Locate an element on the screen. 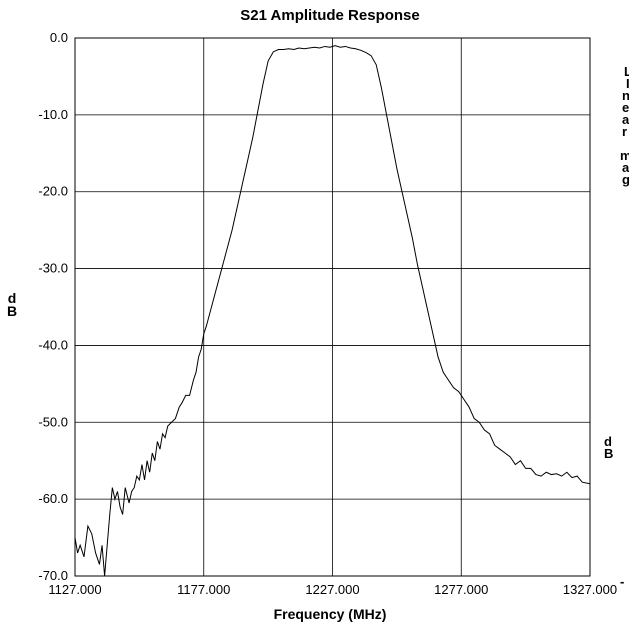 Image resolution: width=629 pixels, height=628 pixels. side-label-char: e is located at coordinates (625, 107).